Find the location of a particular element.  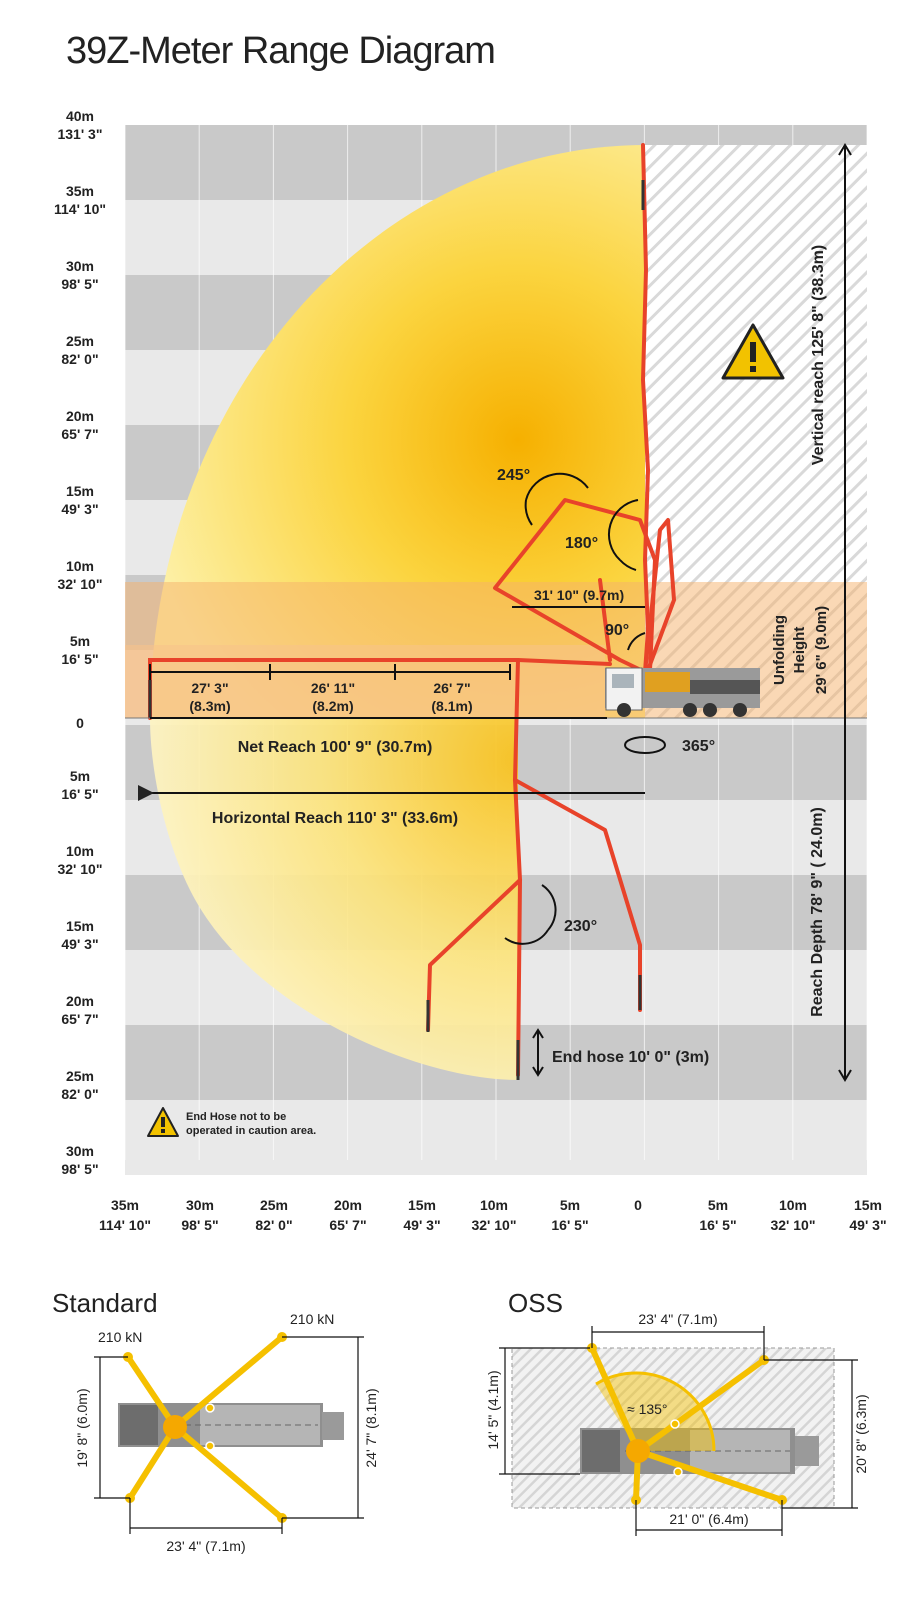

reach-depth-label: Reach Depth 78' 9" ( 24.0m) is located at coordinates (817, 912).